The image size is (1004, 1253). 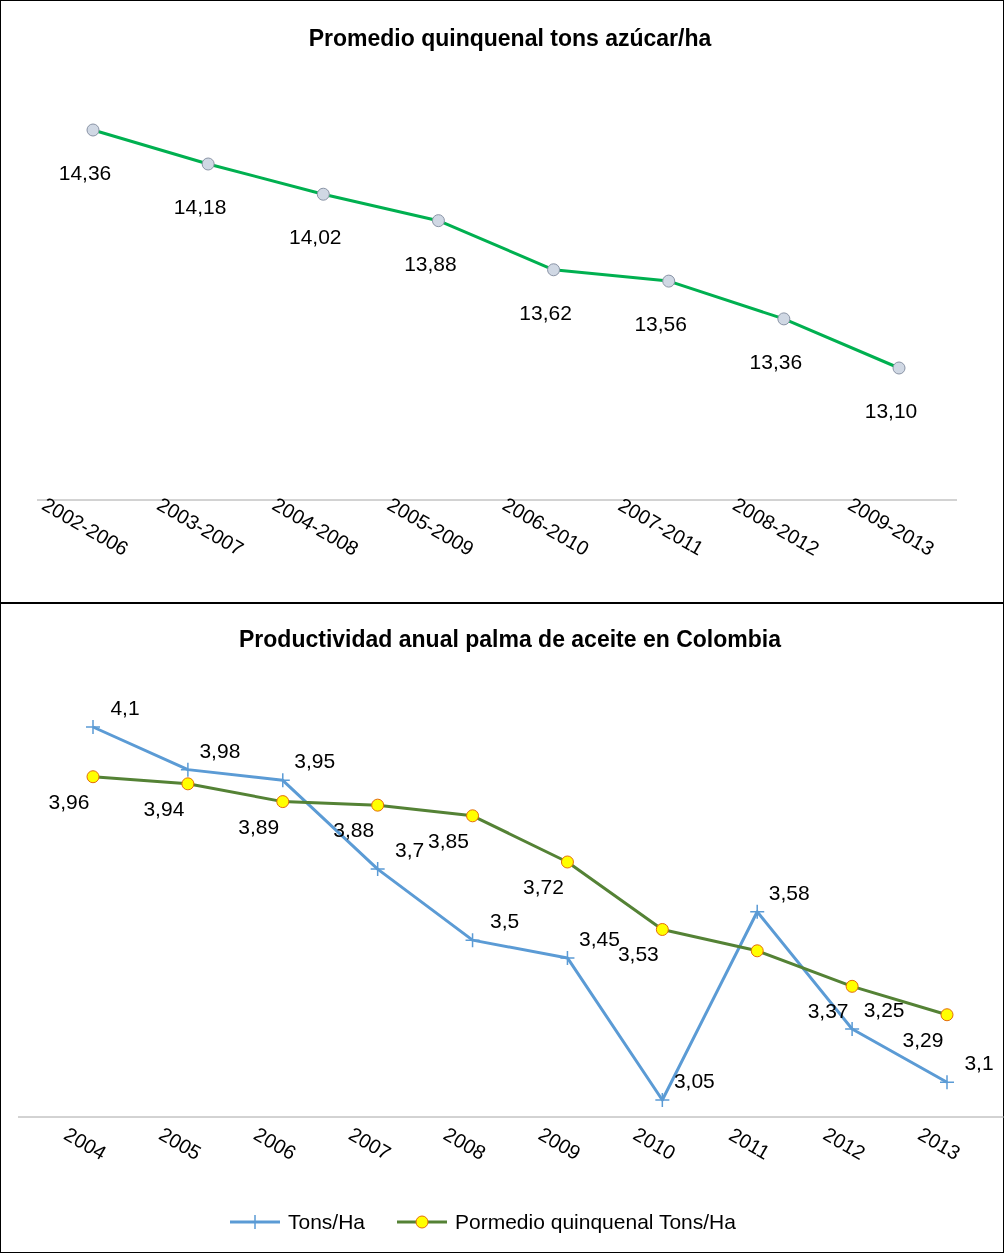 What do you see at coordinates (654, 1143) in the screenshot?
I see `x-tick-label: 2010` at bounding box center [654, 1143].